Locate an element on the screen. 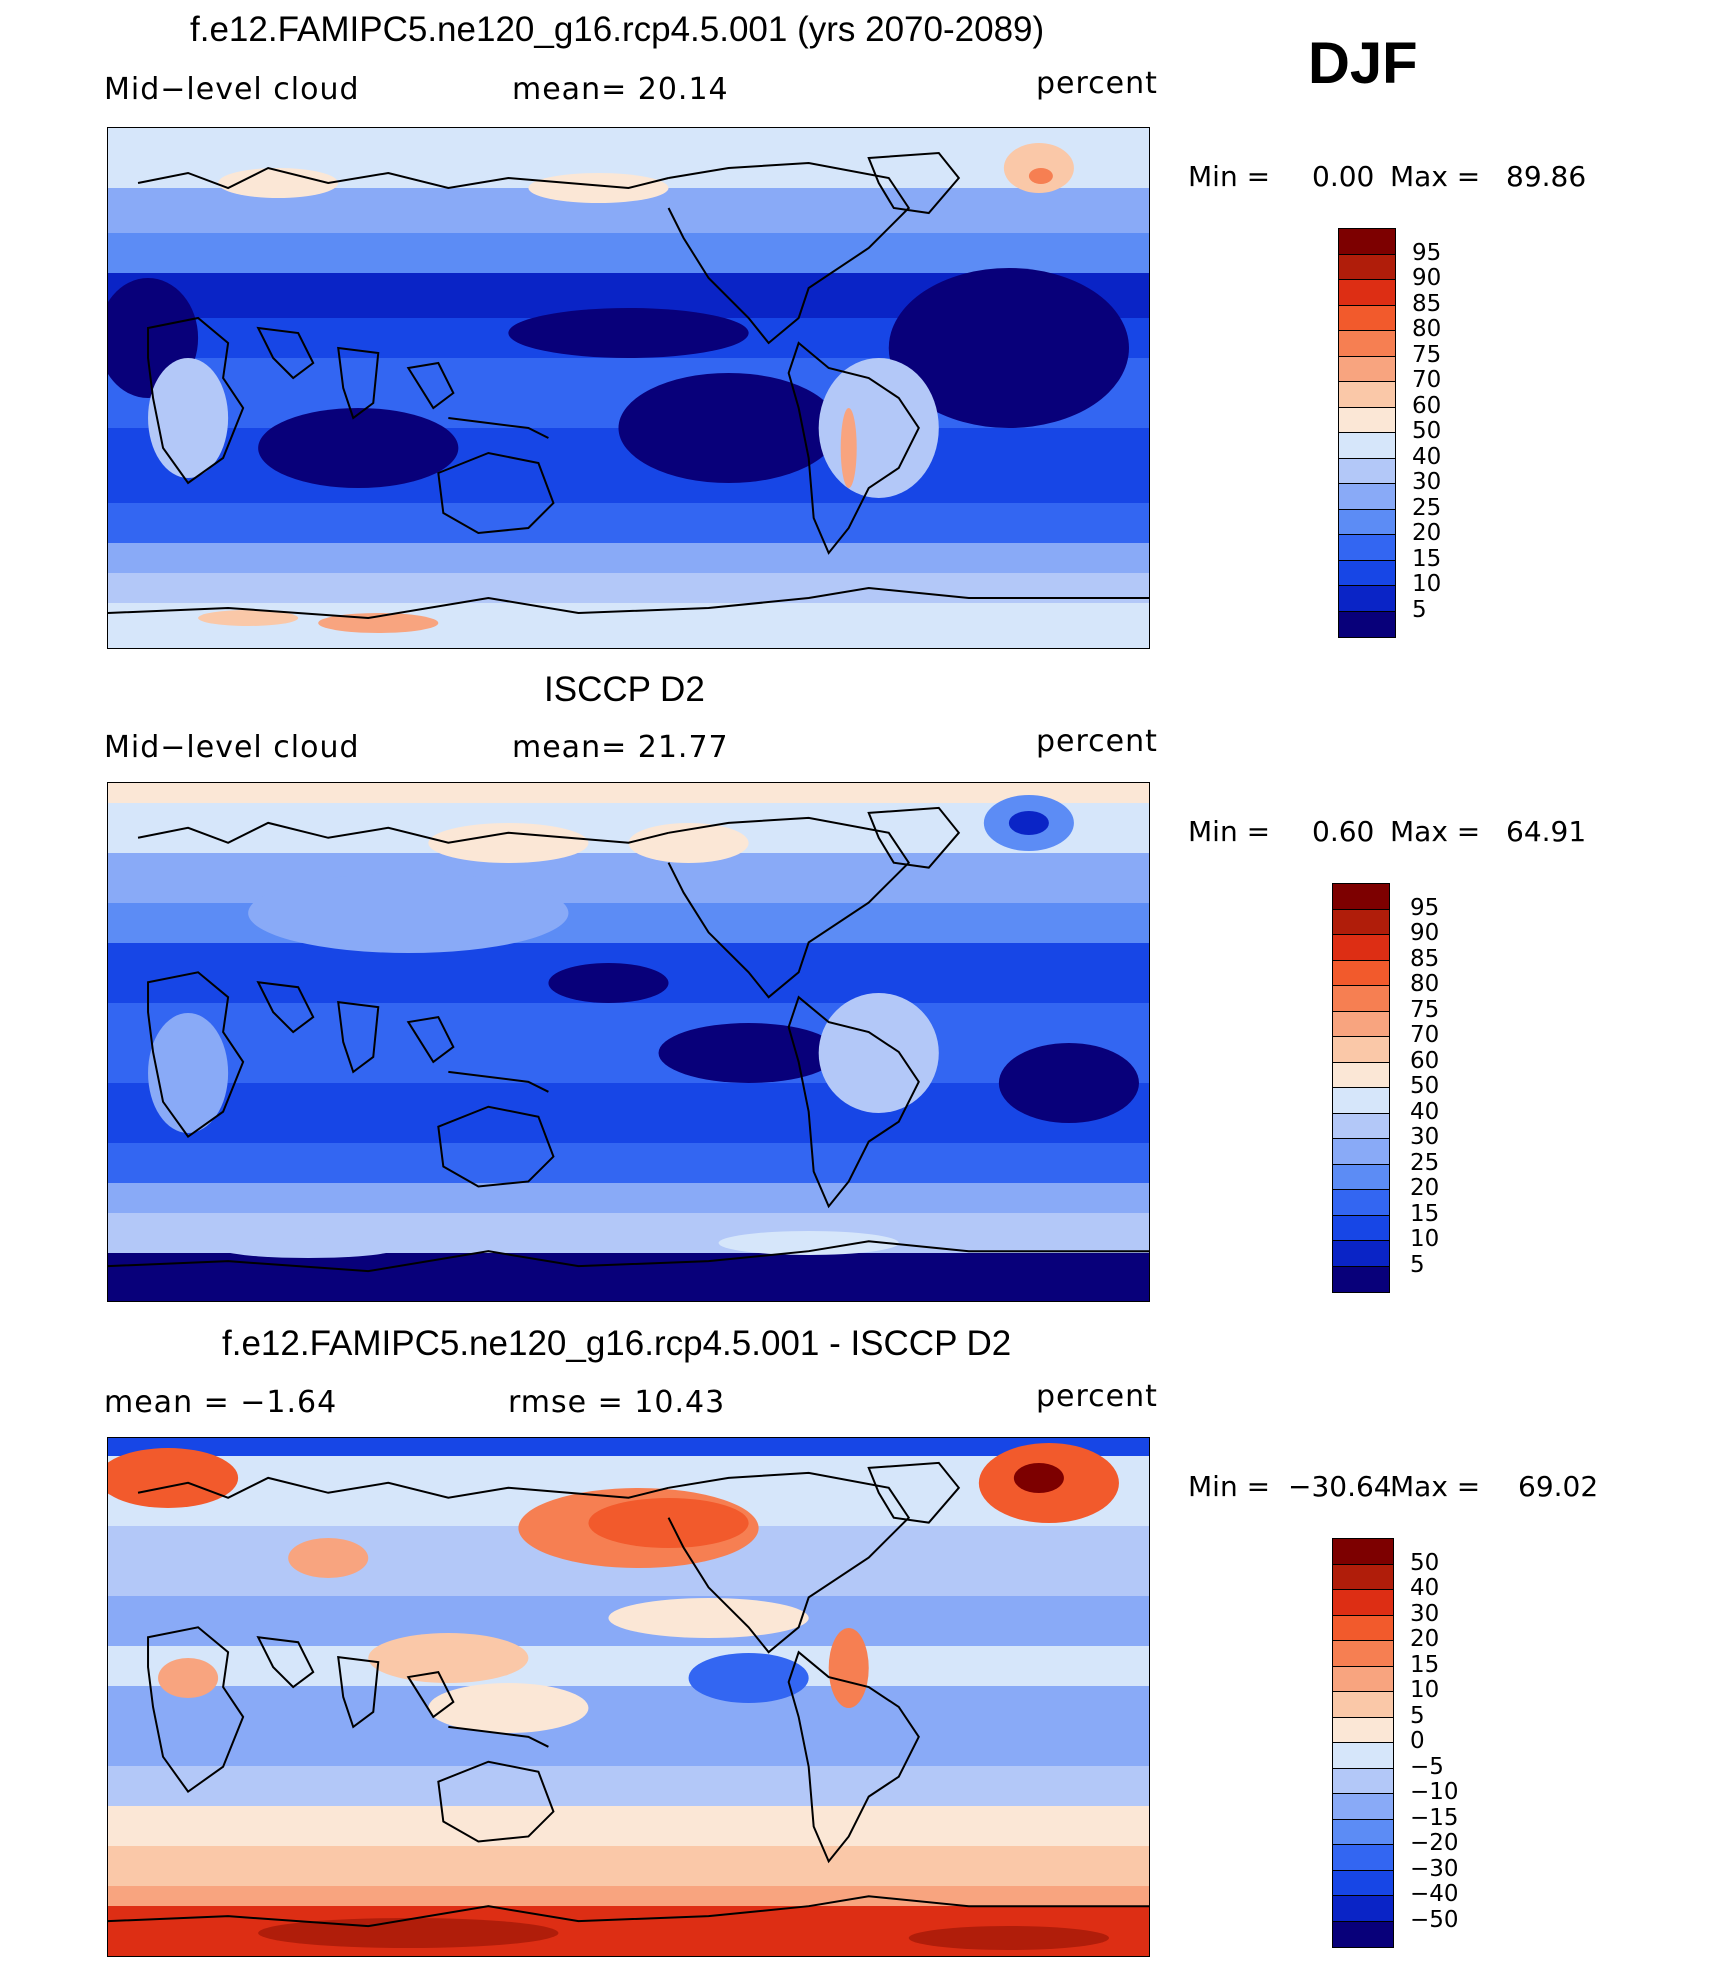 The image size is (1710, 1963). colorbar-tick-label: 95 is located at coordinates (1425, 907).